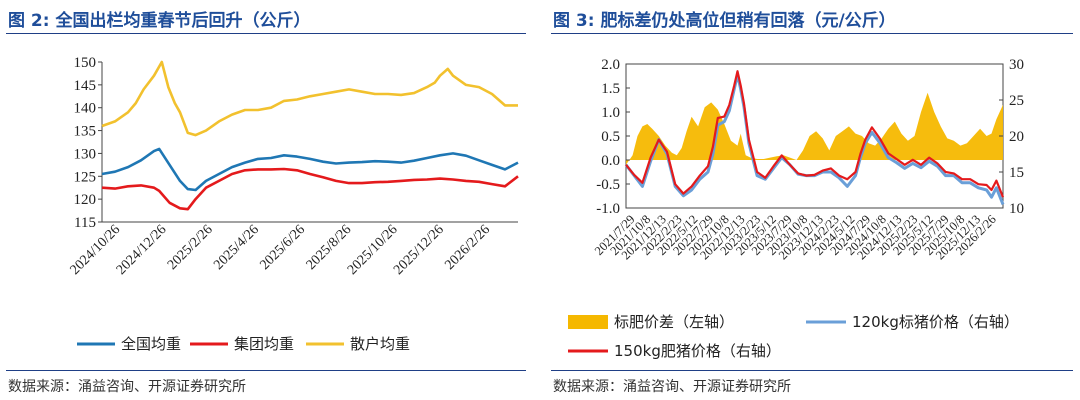  What do you see at coordinates (610, 137) in the screenshot?
I see `right-left-axis-label-0-5: 0.5` at bounding box center [610, 137].